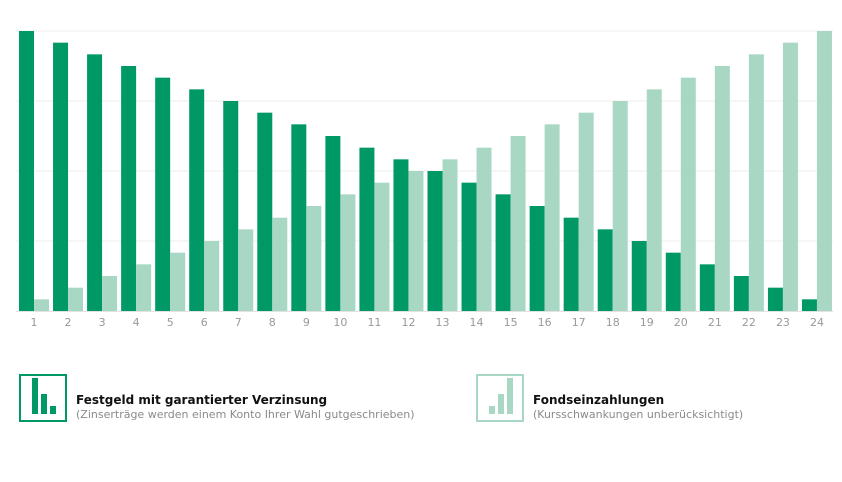 Image resolution: width=842 pixels, height=482 pixels. What do you see at coordinates (202, 400) in the screenshot?
I see `legend-title: Festgeld mit garantierter Verzinsung` at bounding box center [202, 400].